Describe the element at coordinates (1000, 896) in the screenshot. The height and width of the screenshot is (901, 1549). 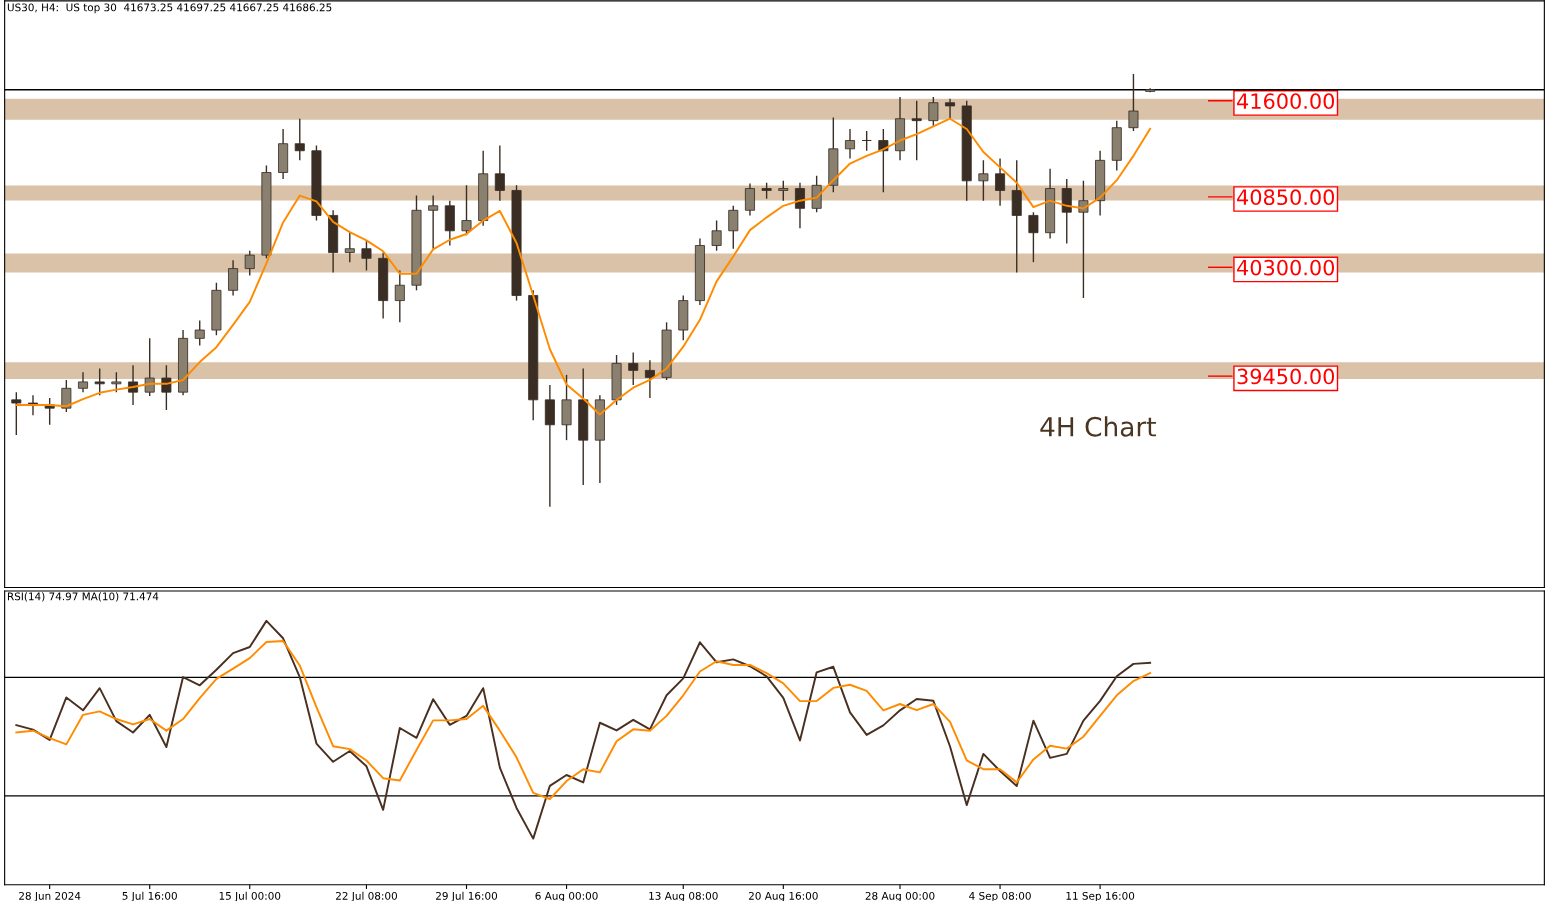
I see `x-tick-label: 4 Sep 08:00` at that location.